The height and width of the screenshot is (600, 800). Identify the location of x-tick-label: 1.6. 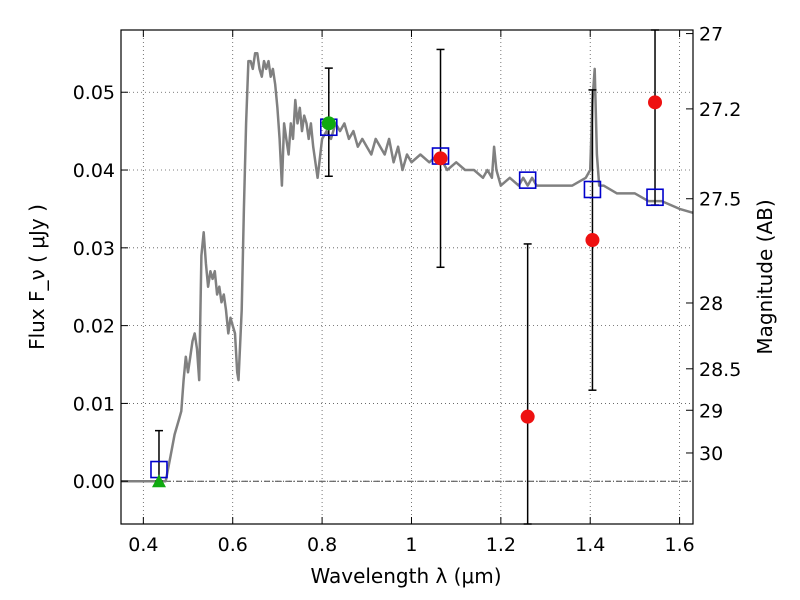
(679, 545).